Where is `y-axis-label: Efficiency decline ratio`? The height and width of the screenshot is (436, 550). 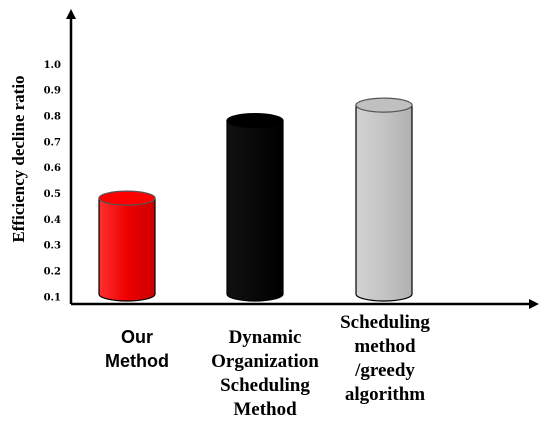 y-axis-label: Efficiency decline ratio is located at coordinates (18, 158).